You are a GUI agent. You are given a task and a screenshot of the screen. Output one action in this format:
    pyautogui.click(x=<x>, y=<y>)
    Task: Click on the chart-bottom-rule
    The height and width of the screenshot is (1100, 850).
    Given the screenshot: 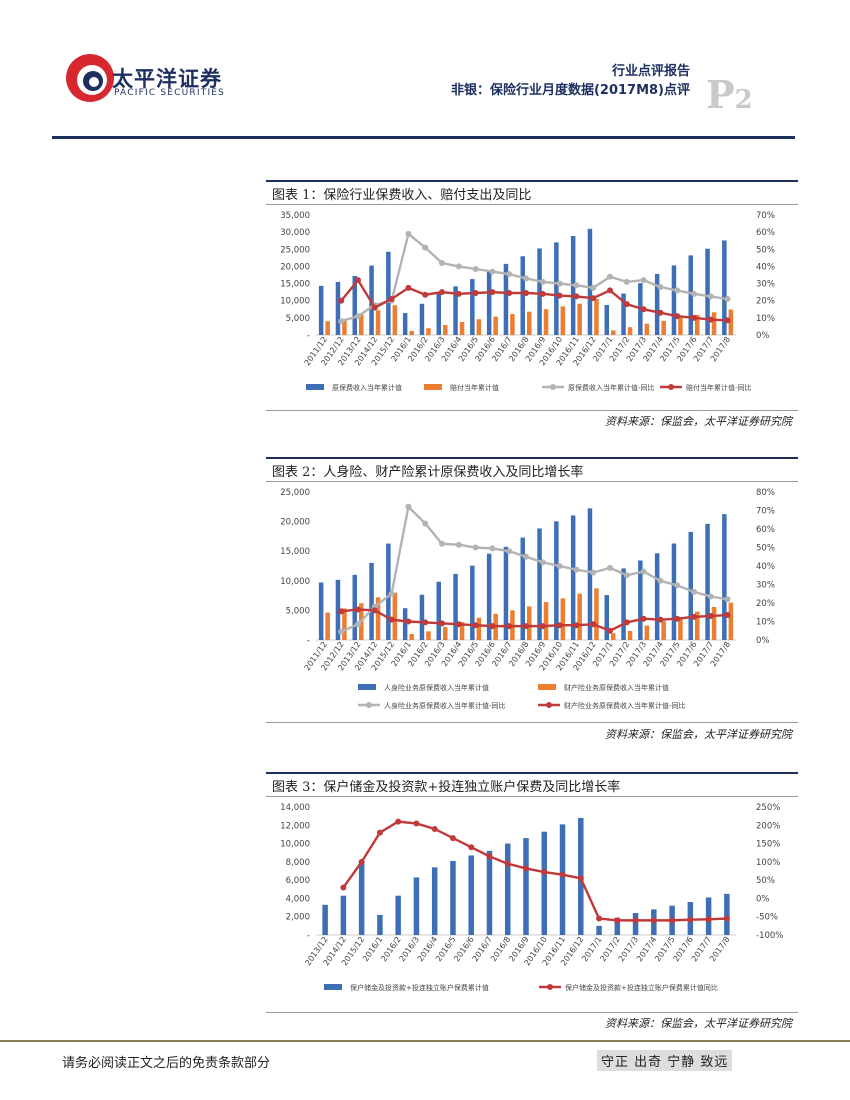 What is the action you would take?
    pyautogui.click(x=532, y=410)
    